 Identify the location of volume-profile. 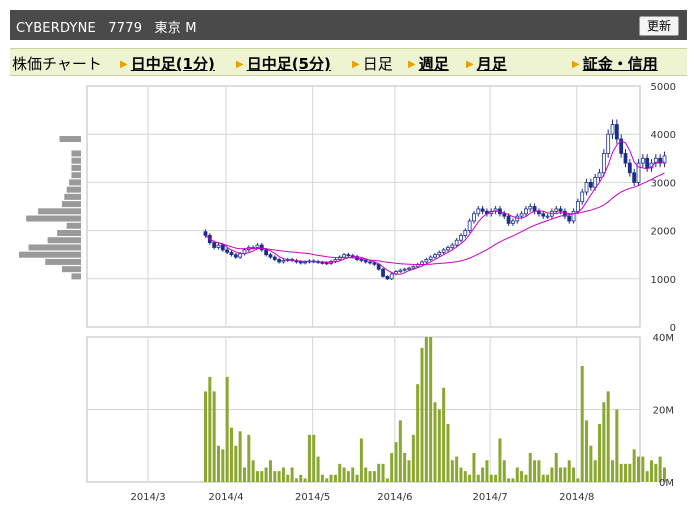
(50, 208).